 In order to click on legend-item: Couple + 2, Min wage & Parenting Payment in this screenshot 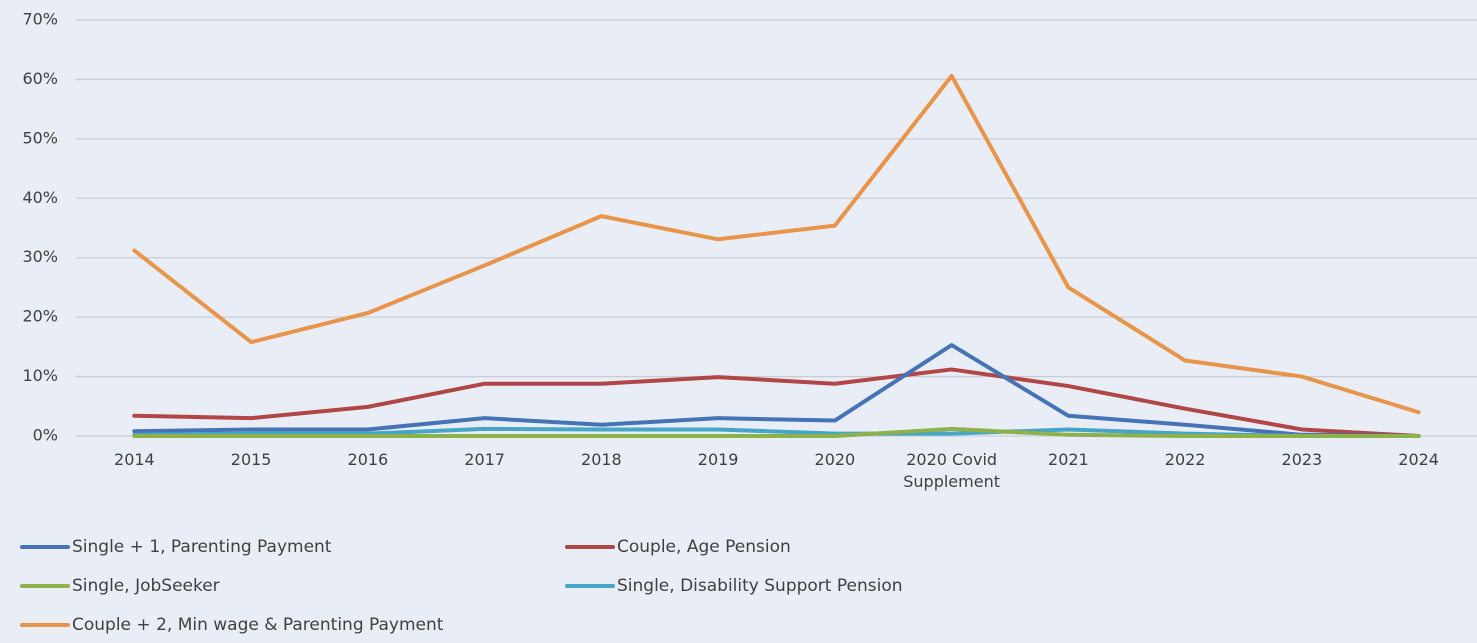, I will do `click(231, 625)`.